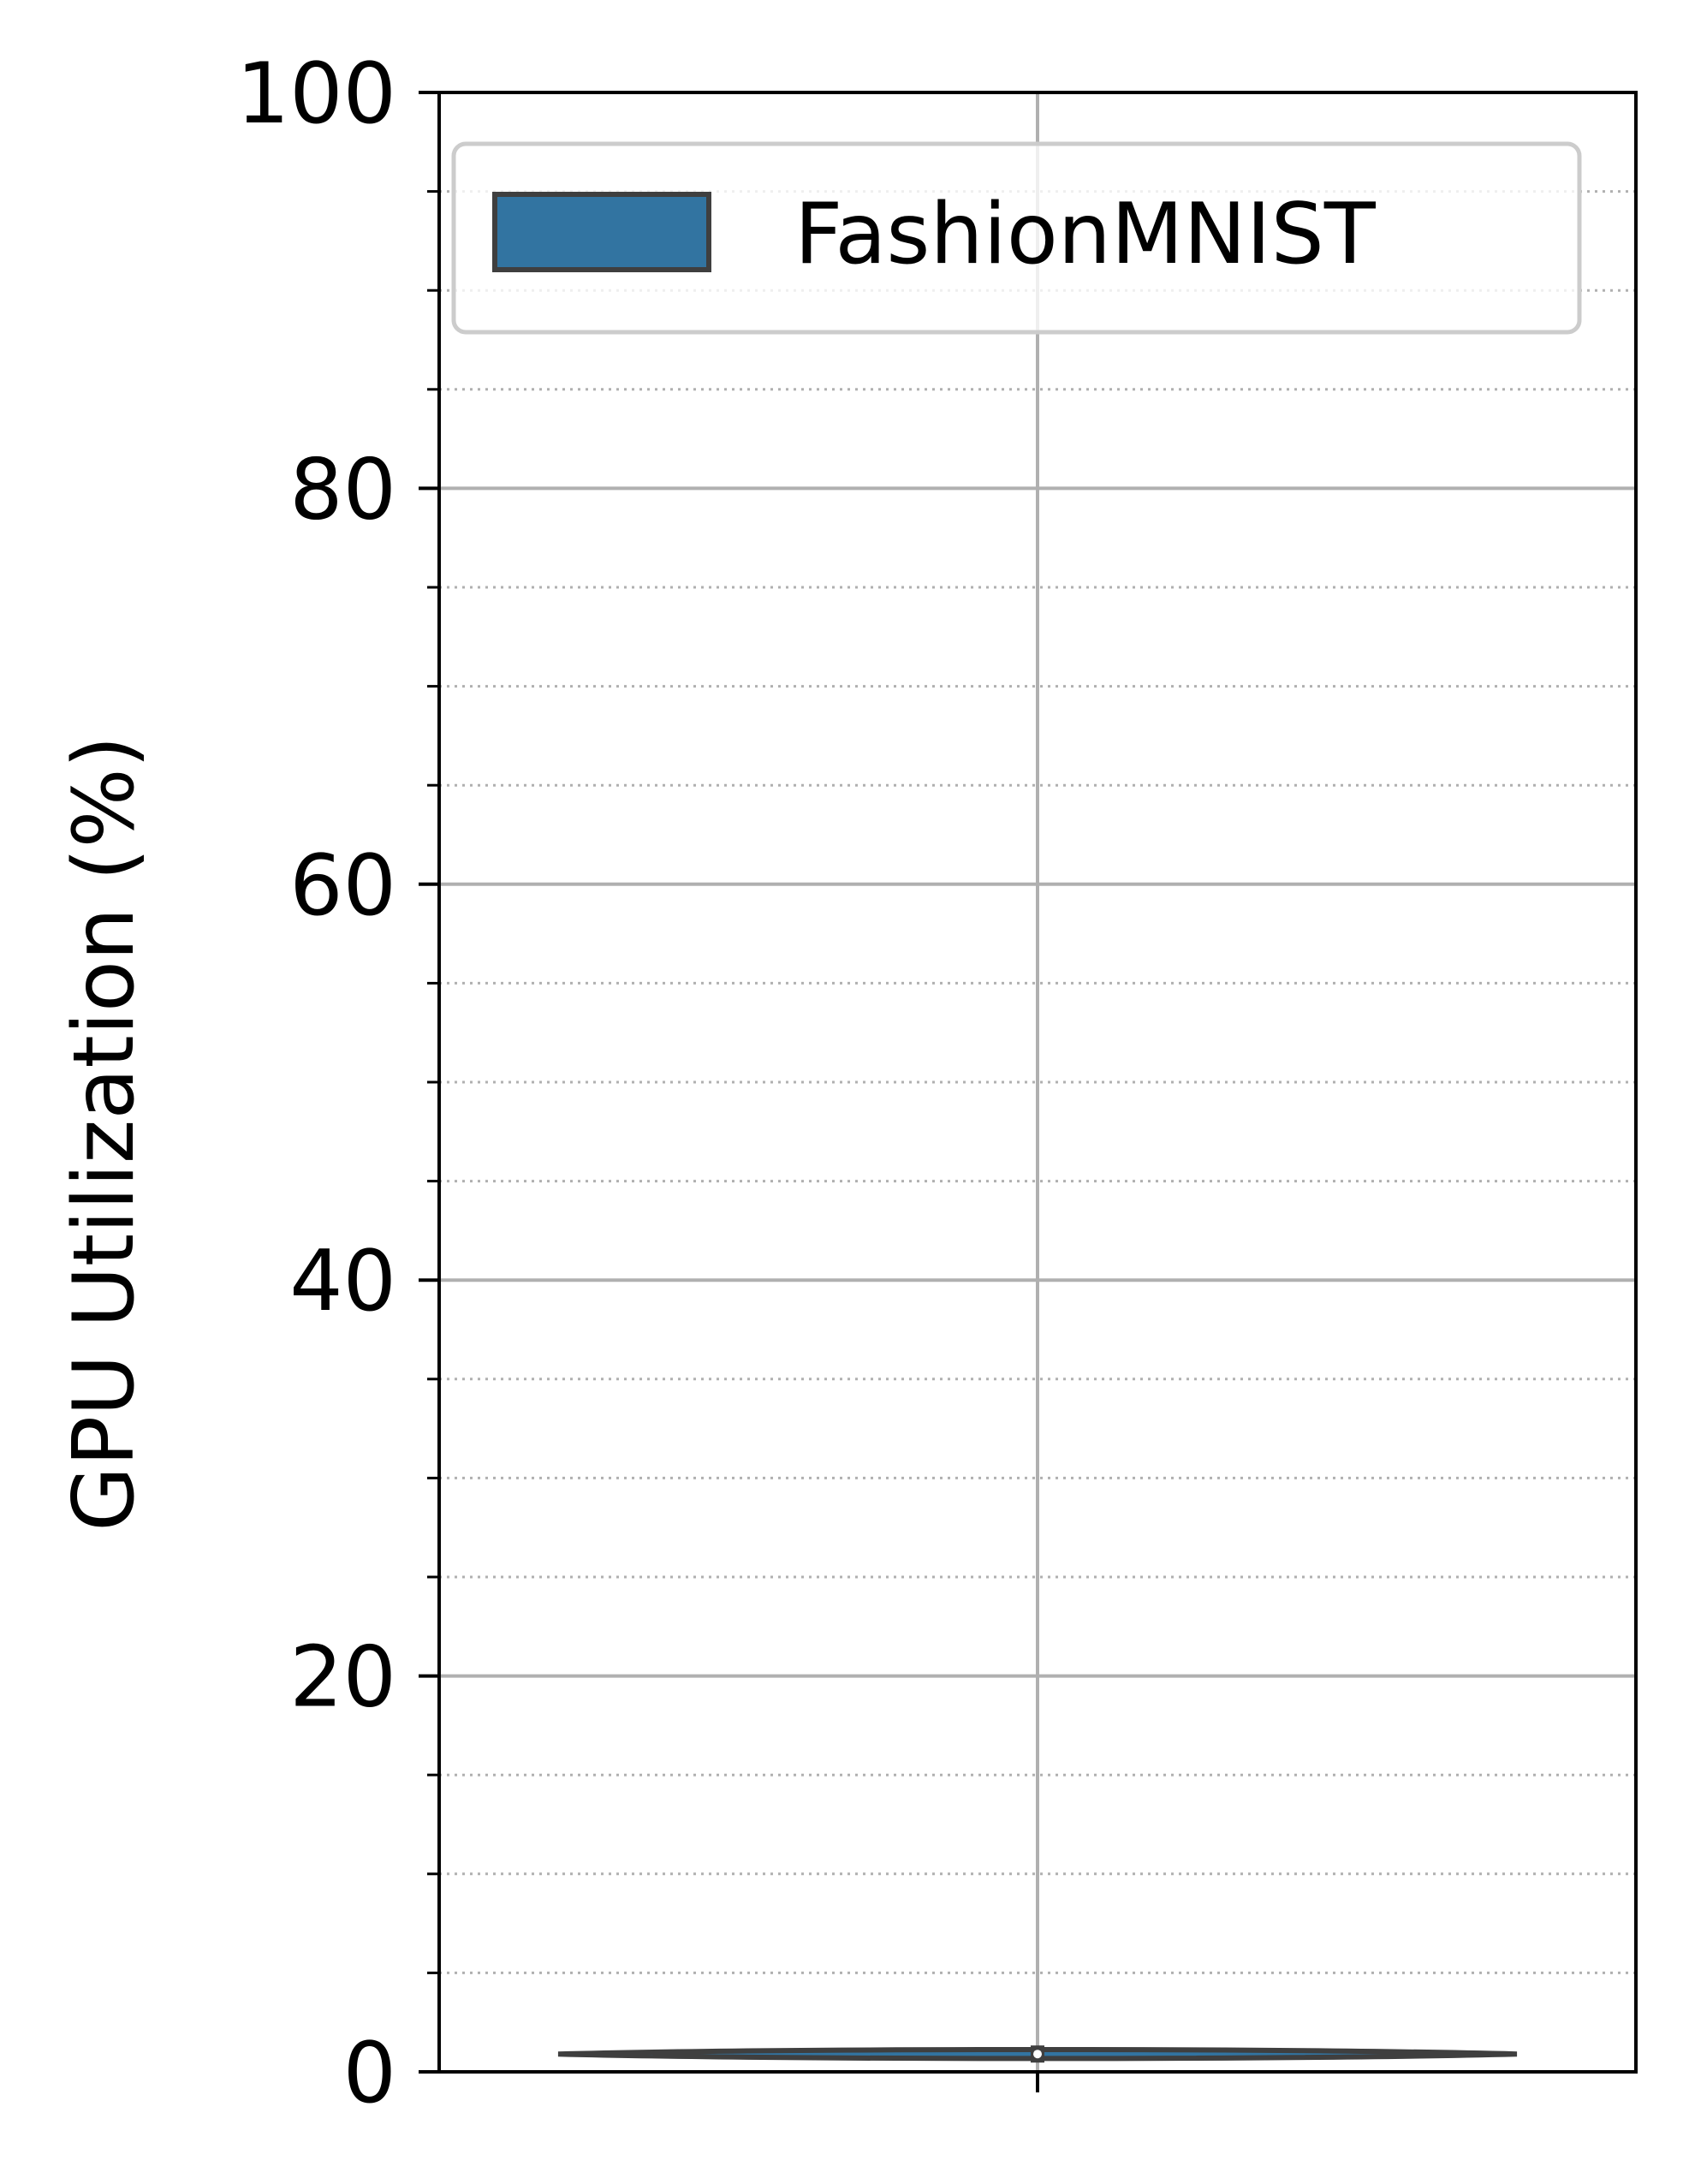 The height and width of the screenshot is (2184, 1683). What do you see at coordinates (316, 94) in the screenshot?
I see `y-tick-label: 100` at bounding box center [316, 94].